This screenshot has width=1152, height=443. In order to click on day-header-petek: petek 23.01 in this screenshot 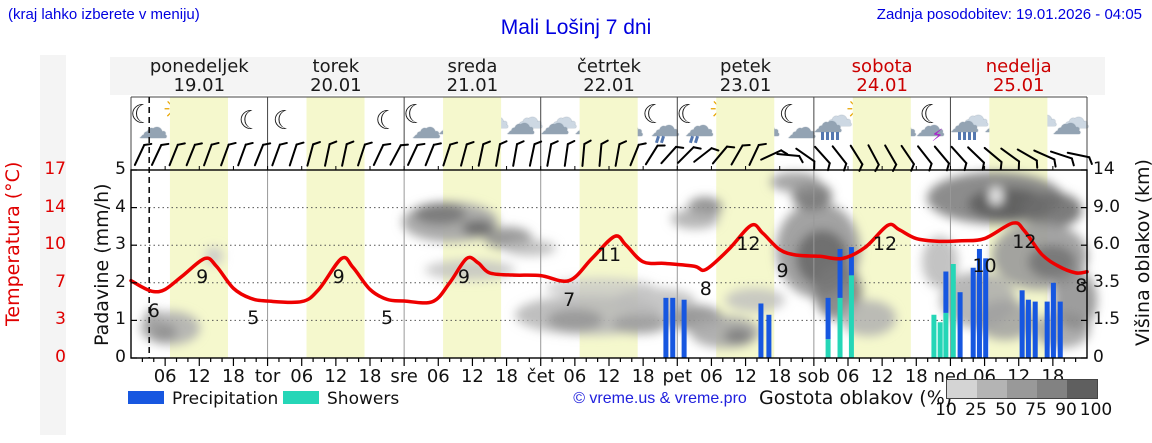, I will do `click(745, 76)`.